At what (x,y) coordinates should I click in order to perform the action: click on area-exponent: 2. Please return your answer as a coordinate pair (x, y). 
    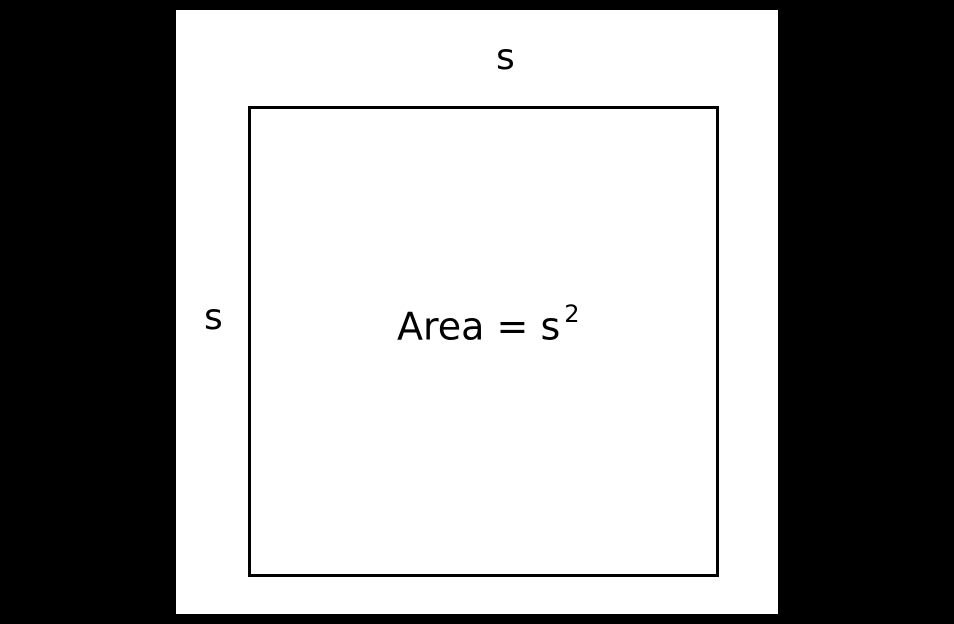
    Looking at the image, I should click on (572, 314).